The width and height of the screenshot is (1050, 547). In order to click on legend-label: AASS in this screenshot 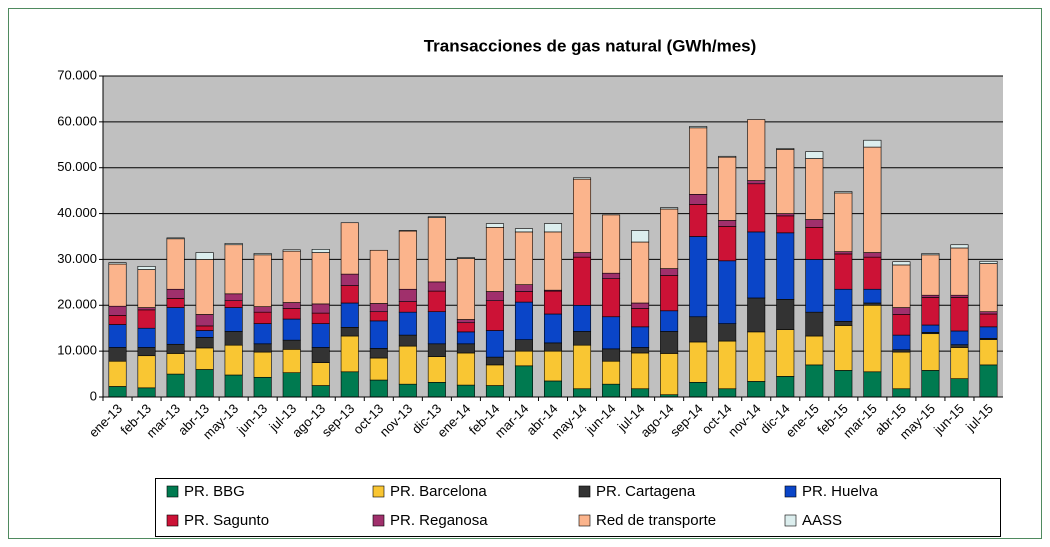, I will do `click(822, 520)`.